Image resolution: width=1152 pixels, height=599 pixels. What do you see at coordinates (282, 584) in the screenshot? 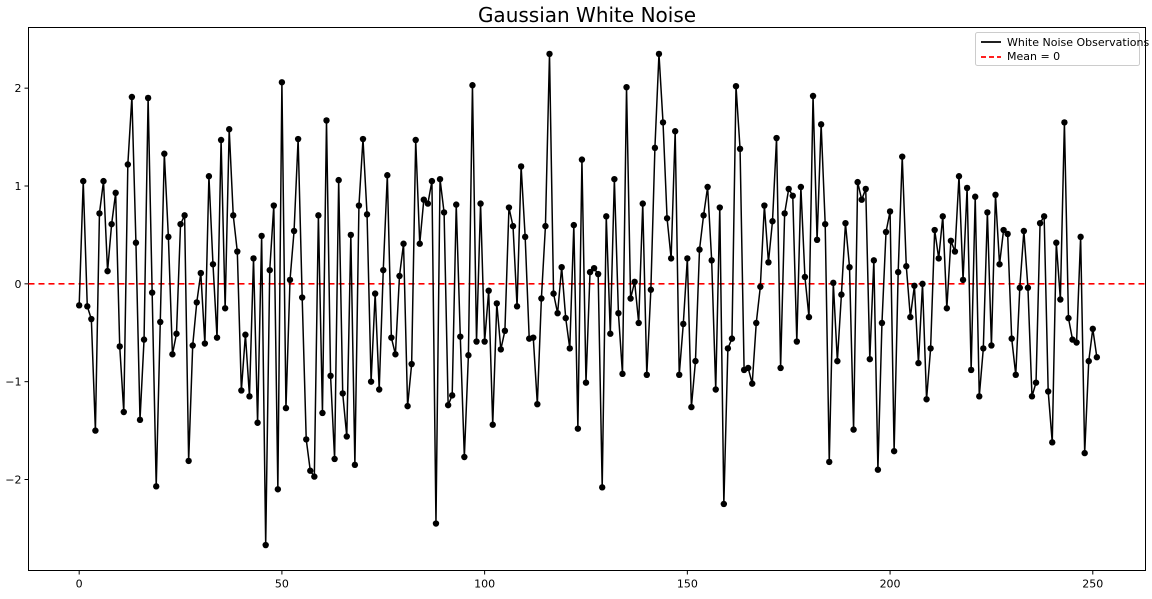
I see `x-tick-label: 50` at bounding box center [282, 584].